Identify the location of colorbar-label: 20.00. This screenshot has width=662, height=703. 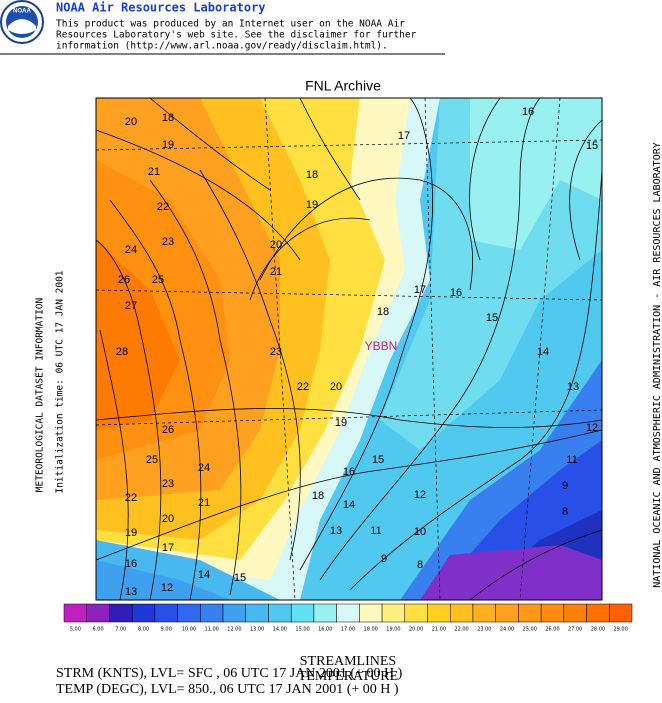
(416, 630).